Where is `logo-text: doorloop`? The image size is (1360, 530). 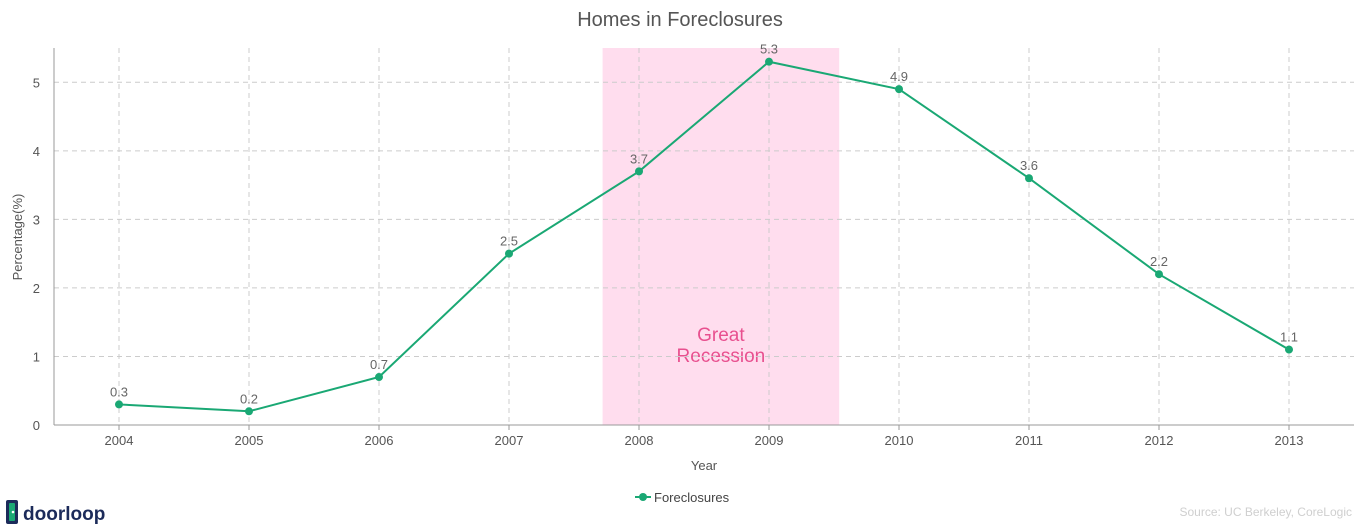 logo-text: doorloop is located at coordinates (64, 514).